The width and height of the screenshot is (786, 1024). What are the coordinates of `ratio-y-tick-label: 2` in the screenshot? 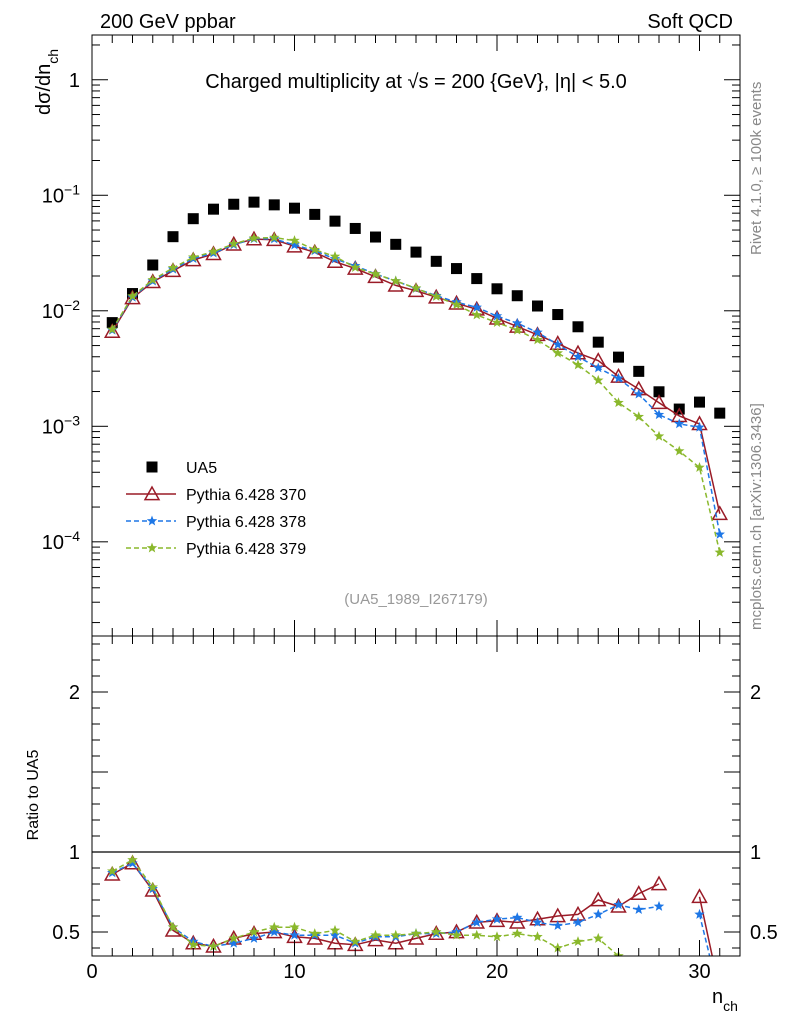 It's located at (74, 693).